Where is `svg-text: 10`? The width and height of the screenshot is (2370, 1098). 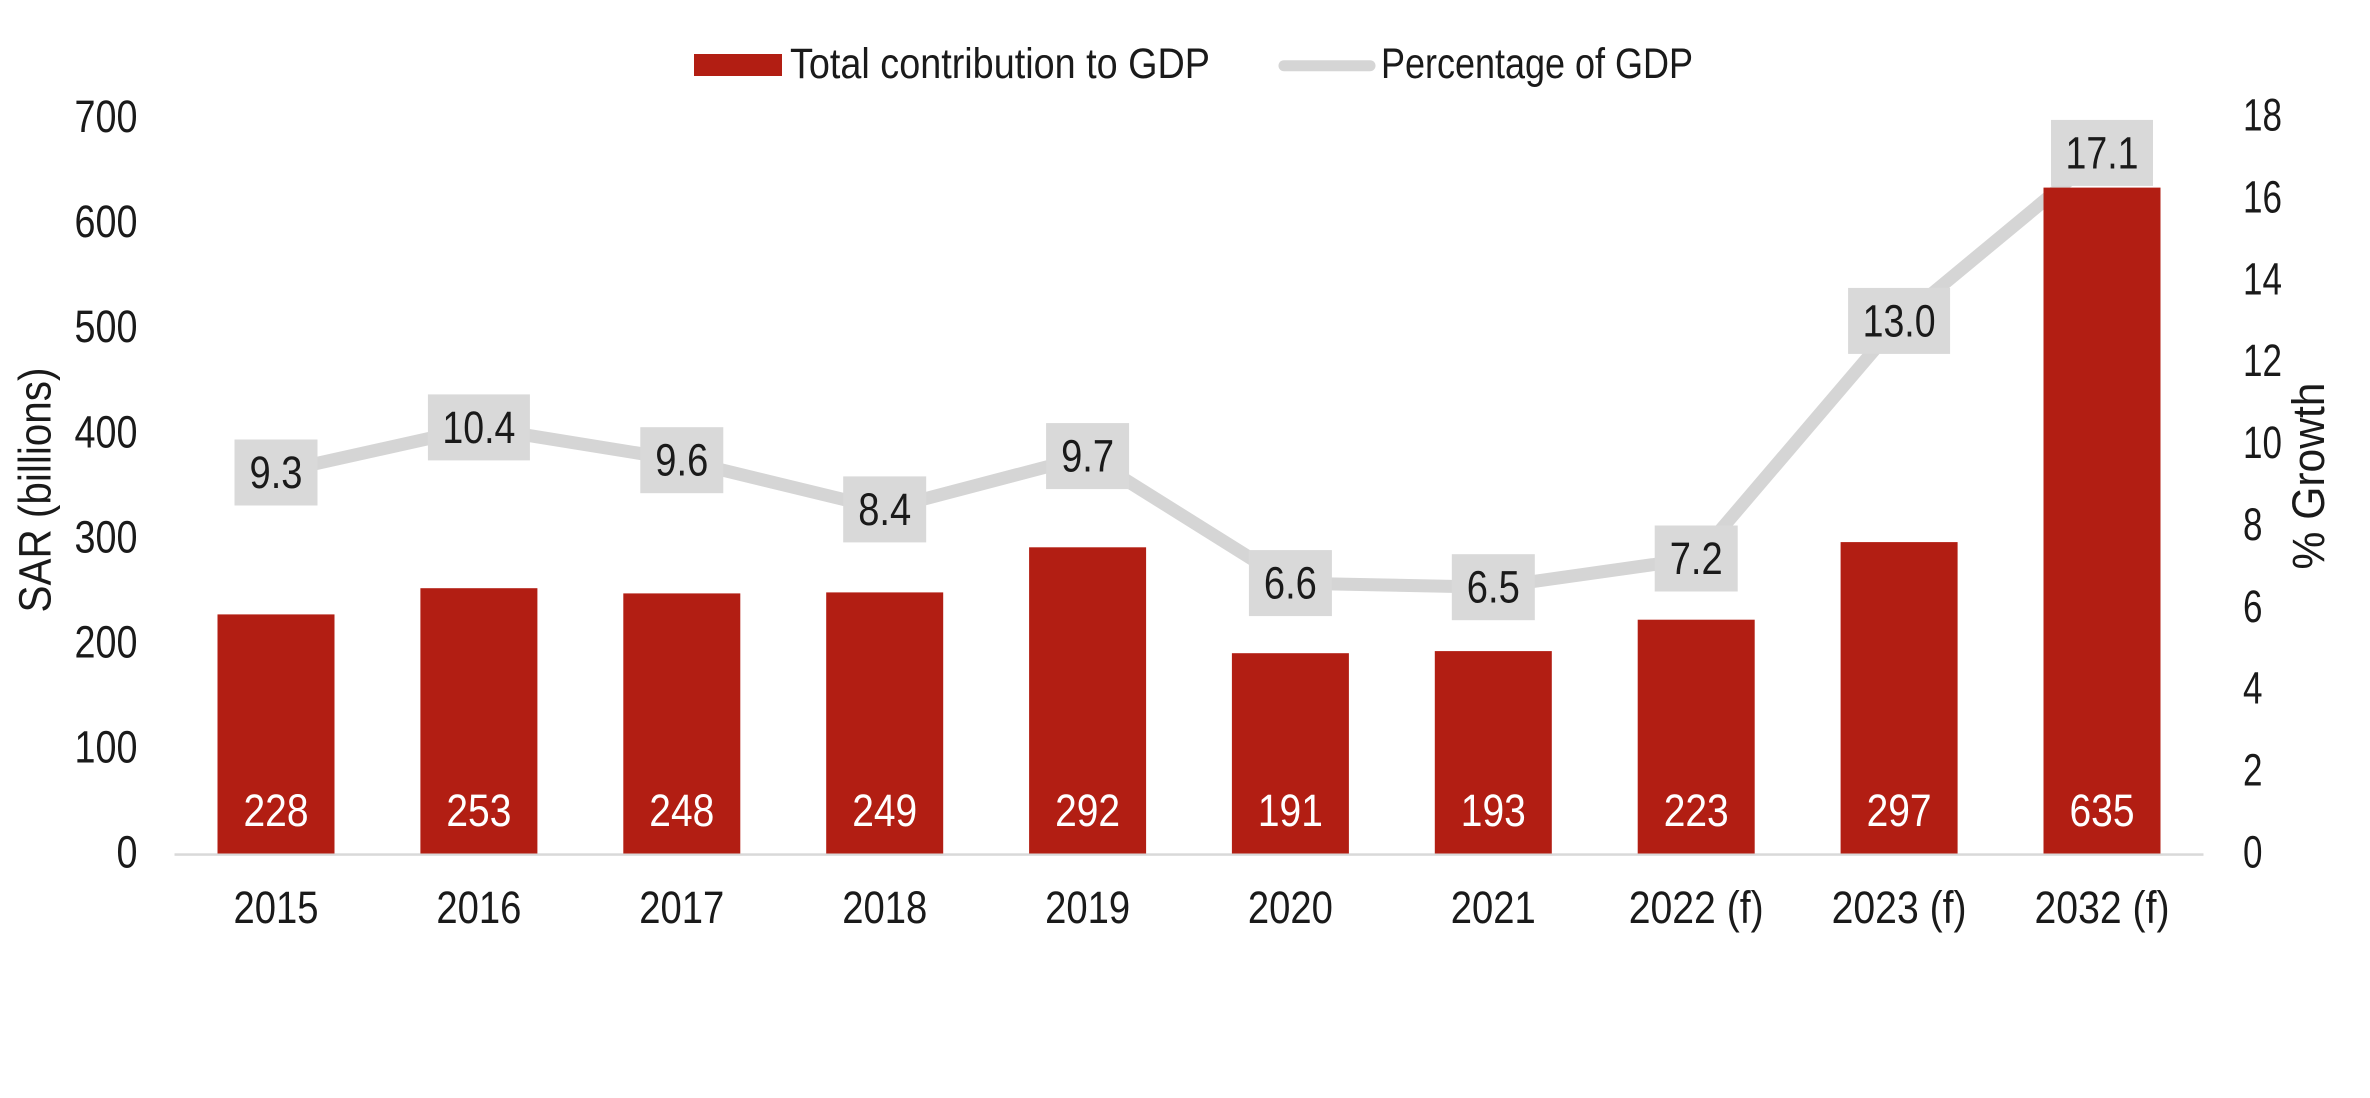
svg-text: 10 is located at coordinates (2262, 442).